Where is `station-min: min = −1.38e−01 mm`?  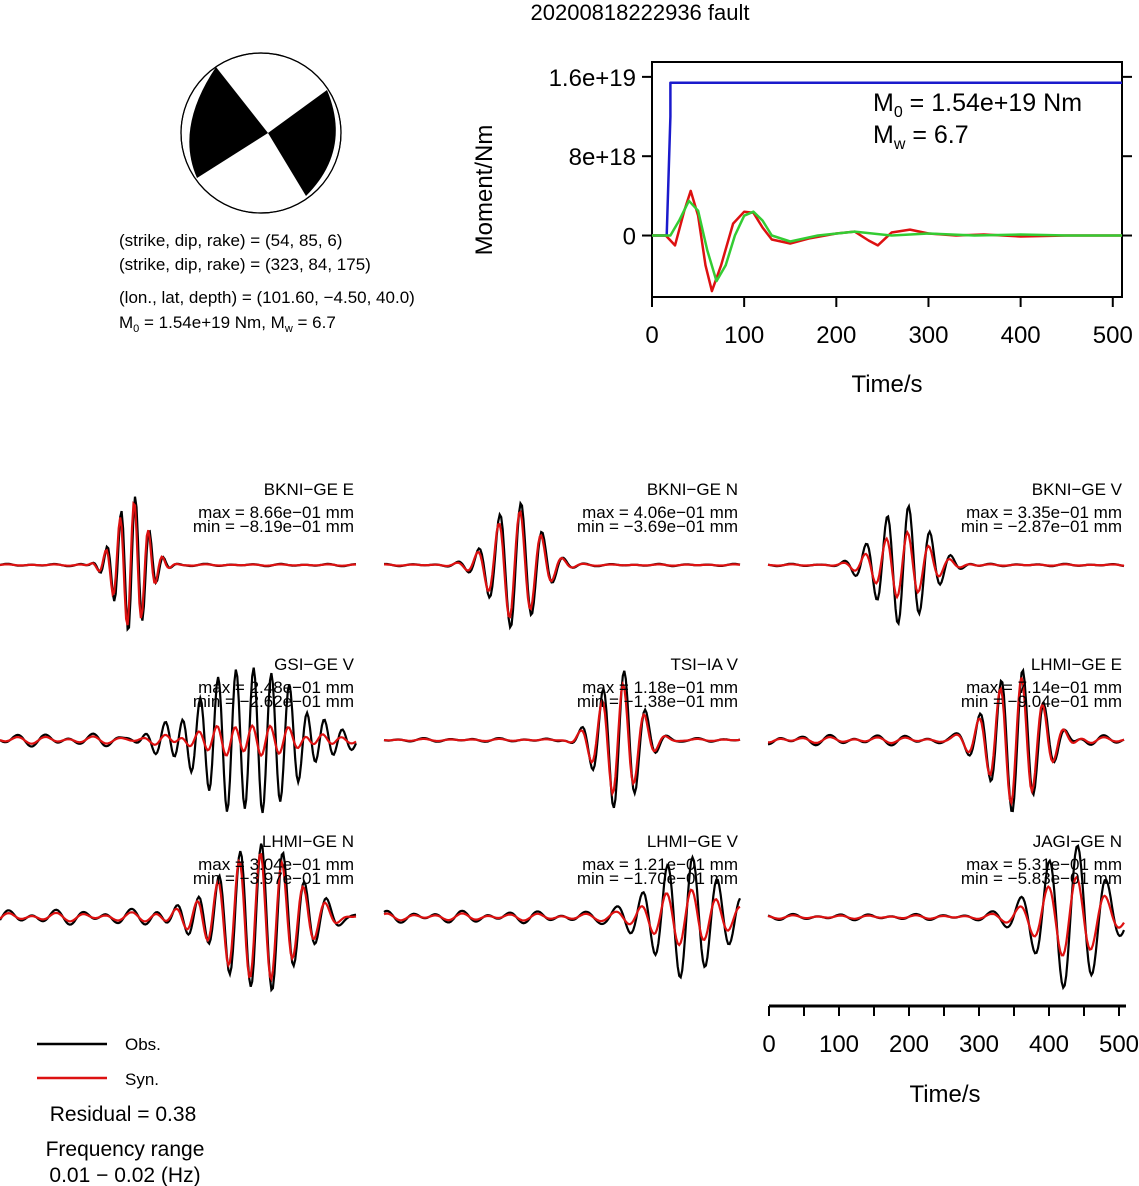
station-min: min = −1.38e−01 mm is located at coordinates (657, 701).